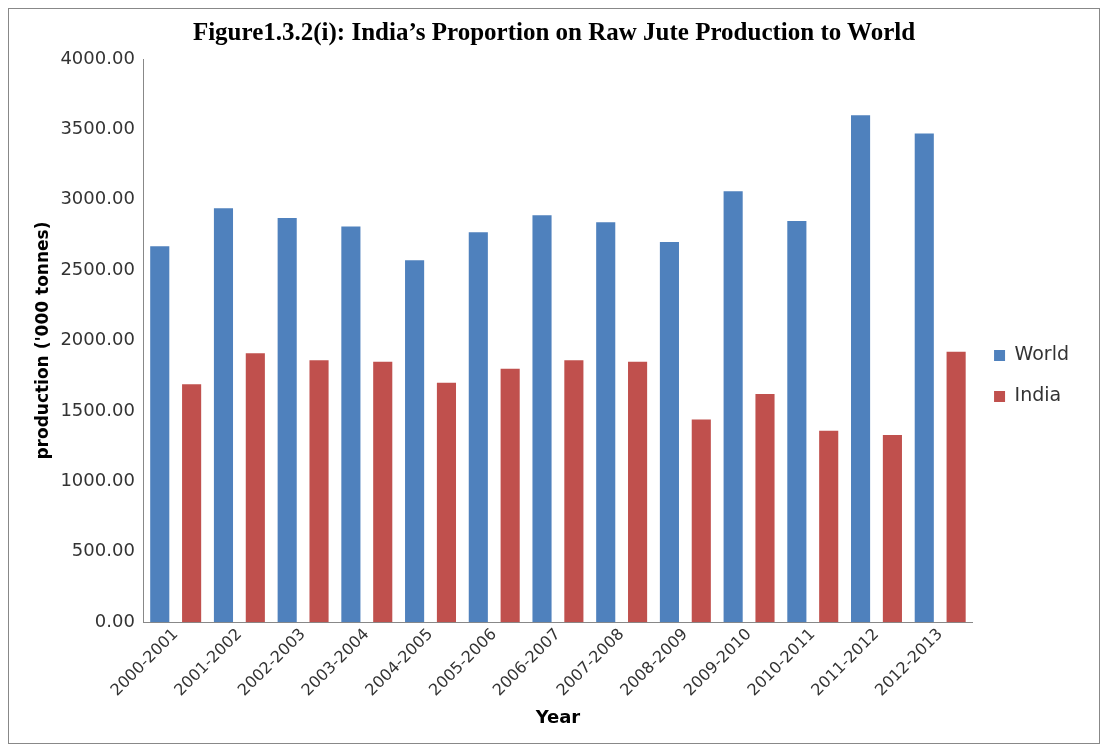 The width and height of the screenshot is (1110, 754). I want to click on y-tick-label: 0.00, so click(114, 620).